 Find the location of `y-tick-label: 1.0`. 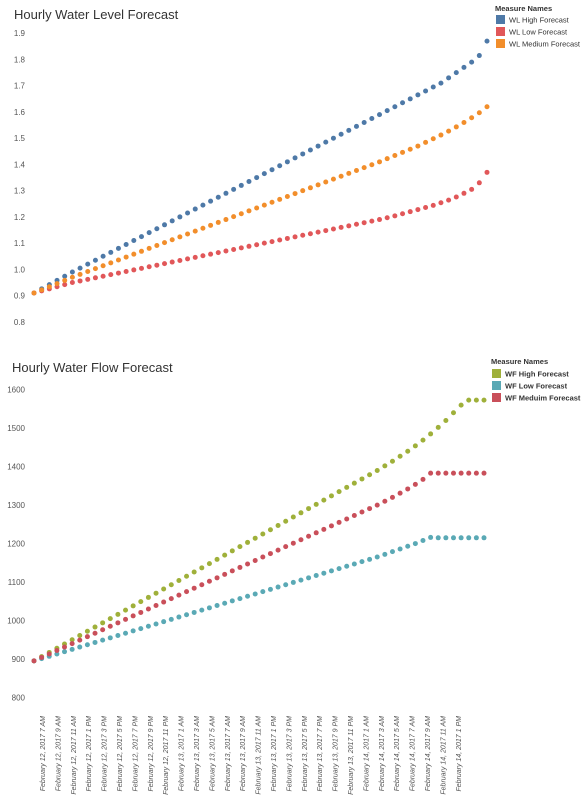

y-tick-label: 1.0 is located at coordinates (20, 269).